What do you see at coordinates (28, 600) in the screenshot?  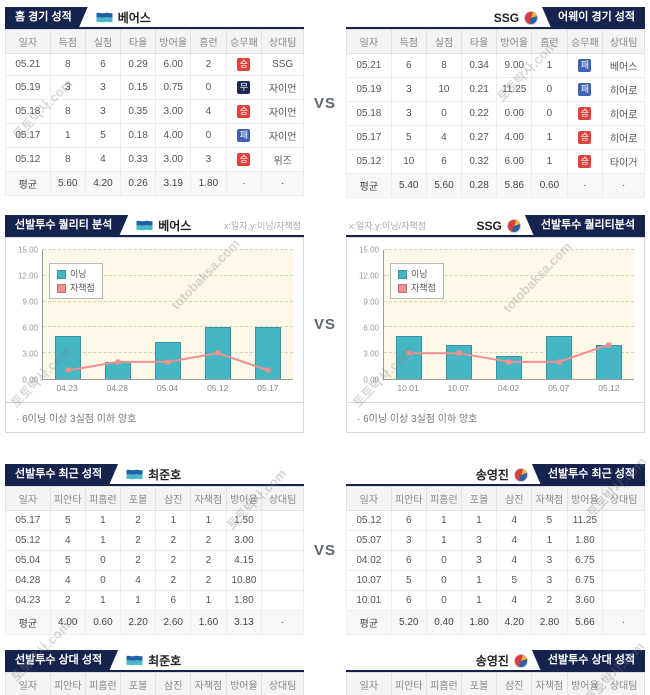 I see `table-cell: 04.23` at bounding box center [28, 600].